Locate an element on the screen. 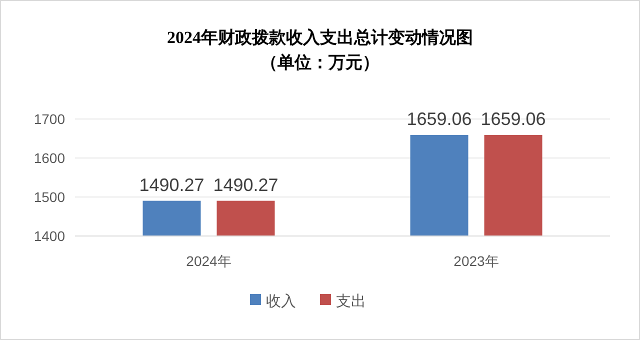 This screenshot has width=640, height=340. legend-label: 收入 is located at coordinates (281, 301).